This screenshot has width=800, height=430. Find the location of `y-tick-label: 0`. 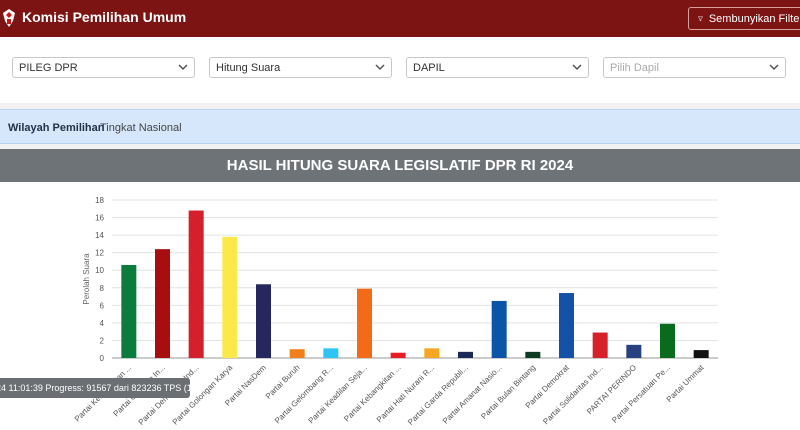

y-tick-label: 0 is located at coordinates (102, 358).